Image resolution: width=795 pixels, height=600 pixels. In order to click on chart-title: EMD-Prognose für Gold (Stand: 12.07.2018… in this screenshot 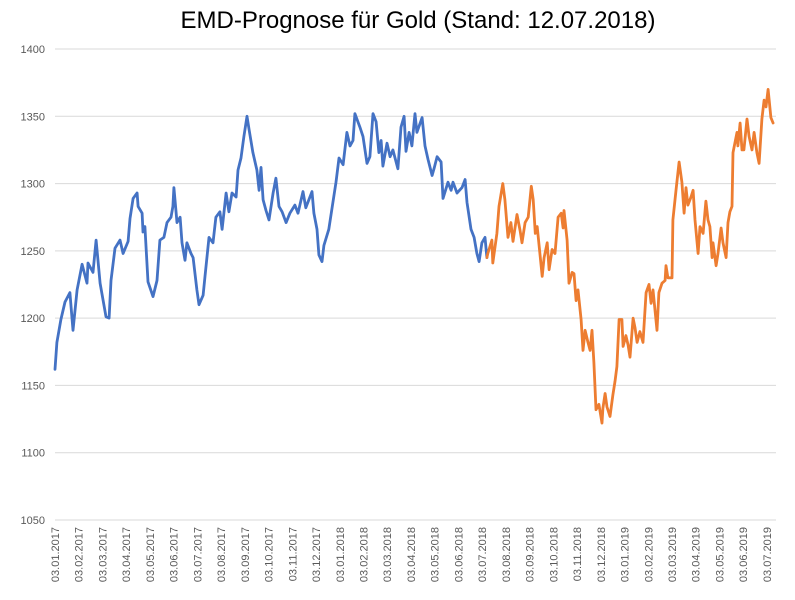, I will do `click(418, 20)`.